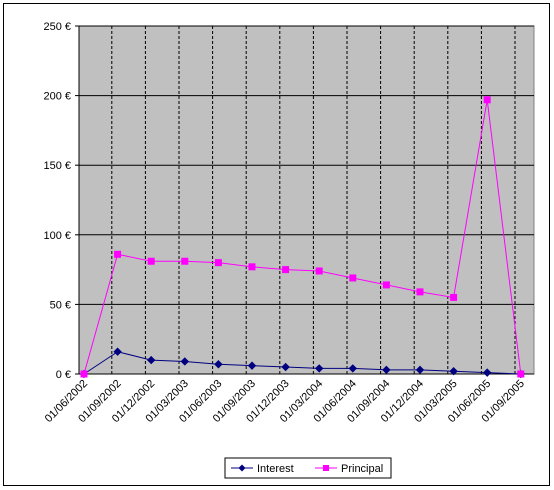  Describe the element at coordinates (308, 468) in the screenshot. I see `legend-box` at that location.